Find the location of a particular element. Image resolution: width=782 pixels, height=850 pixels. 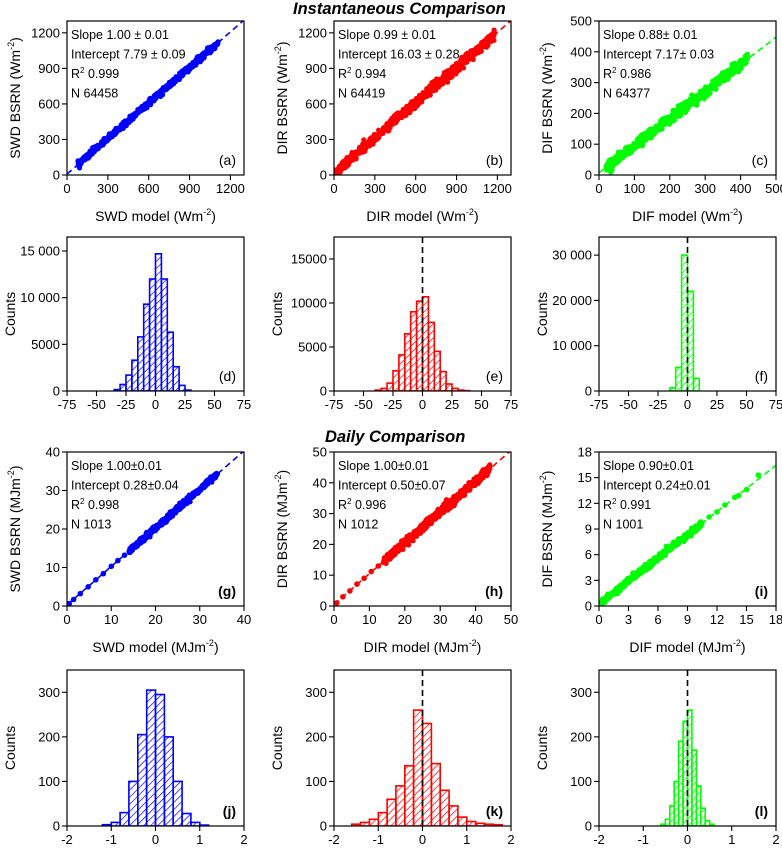

x-tick-label: 3 is located at coordinates (628, 619).